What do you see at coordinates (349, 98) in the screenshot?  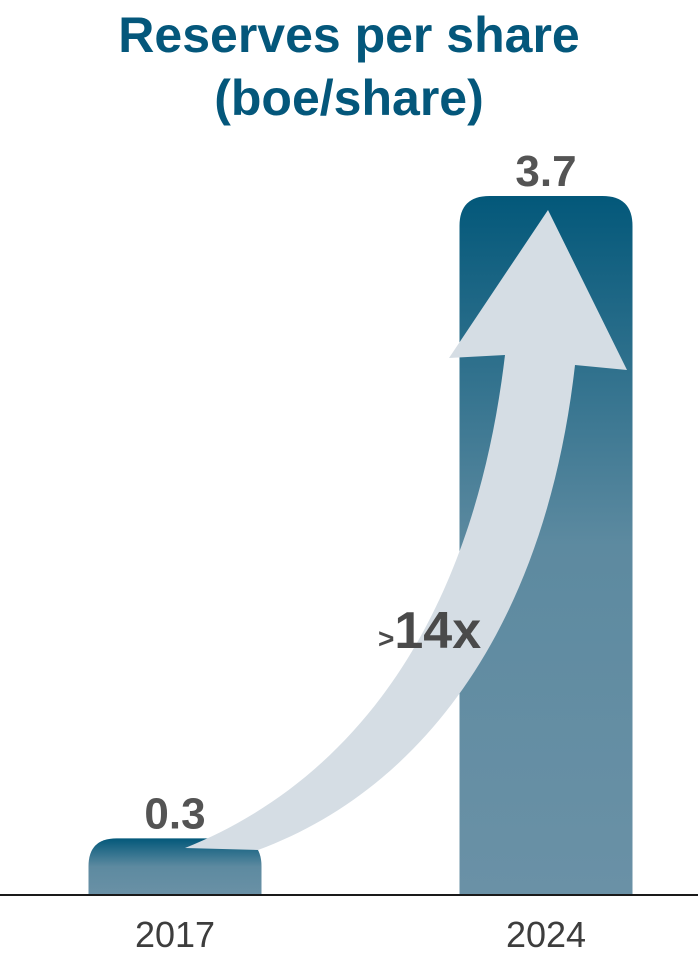 I see `chart-title-line-2: (boe/share)` at bounding box center [349, 98].